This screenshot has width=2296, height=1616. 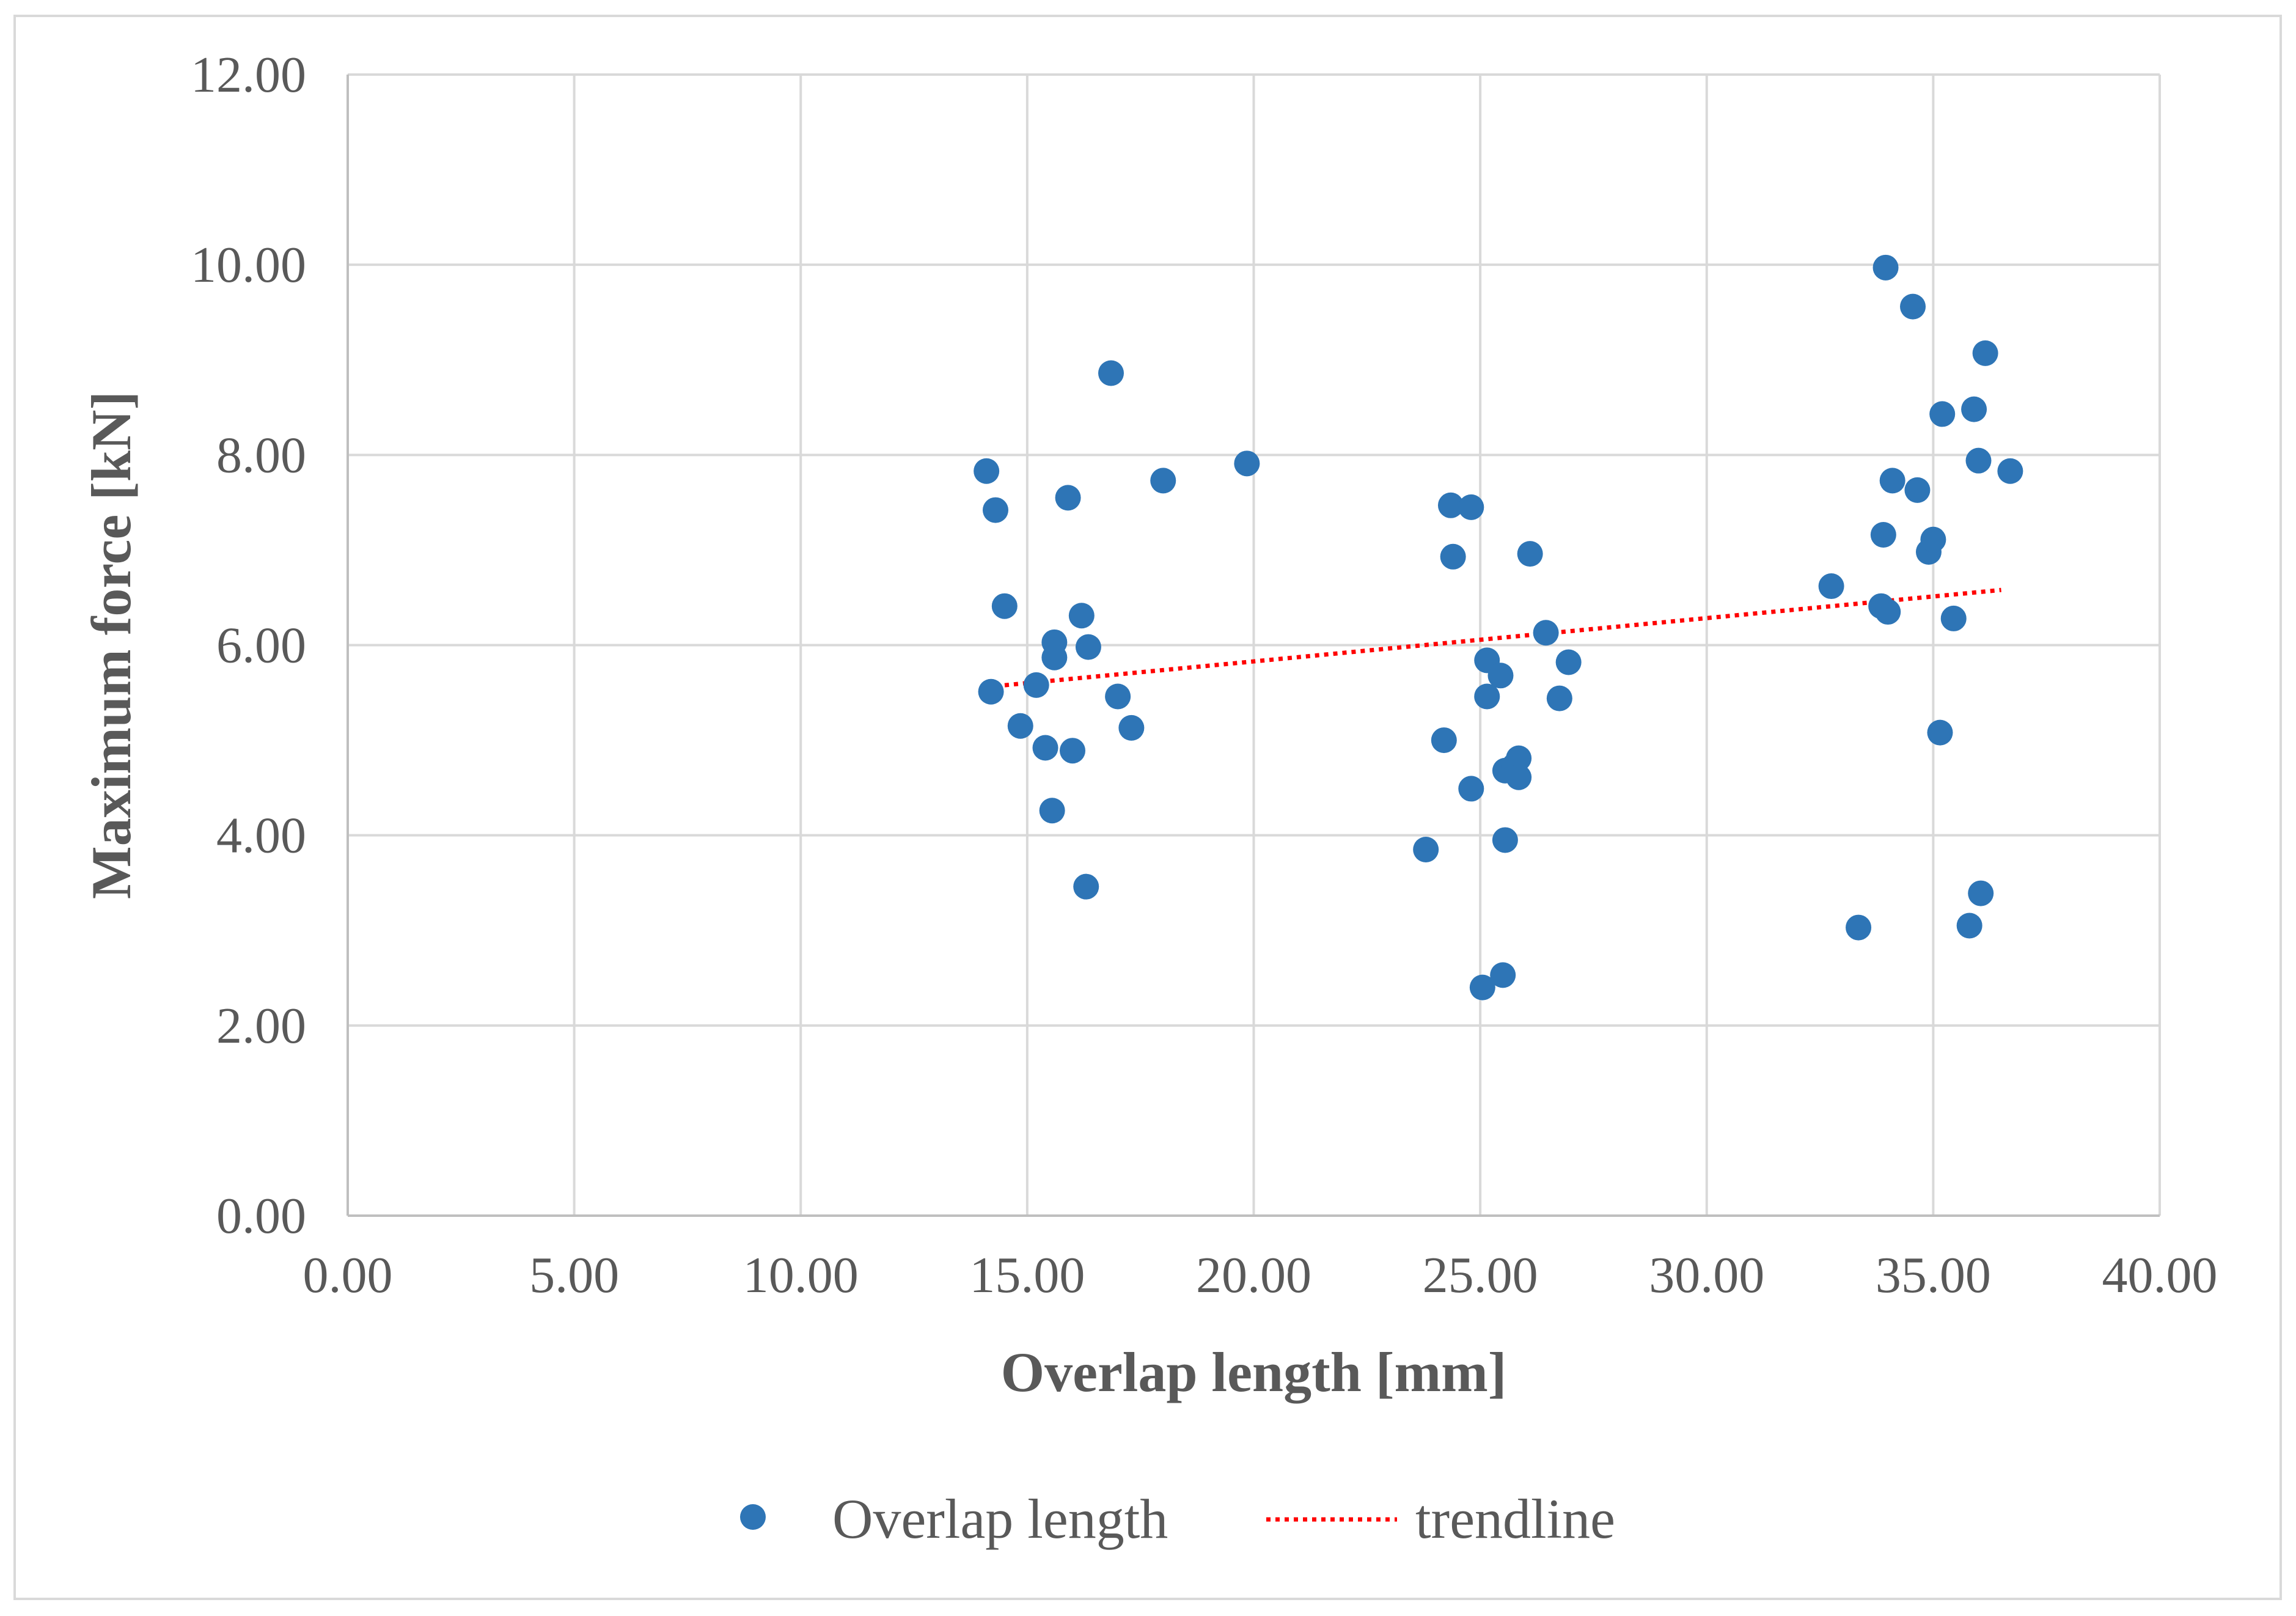 I want to click on x-tick-label: 15.00, so click(x=1027, y=1275).